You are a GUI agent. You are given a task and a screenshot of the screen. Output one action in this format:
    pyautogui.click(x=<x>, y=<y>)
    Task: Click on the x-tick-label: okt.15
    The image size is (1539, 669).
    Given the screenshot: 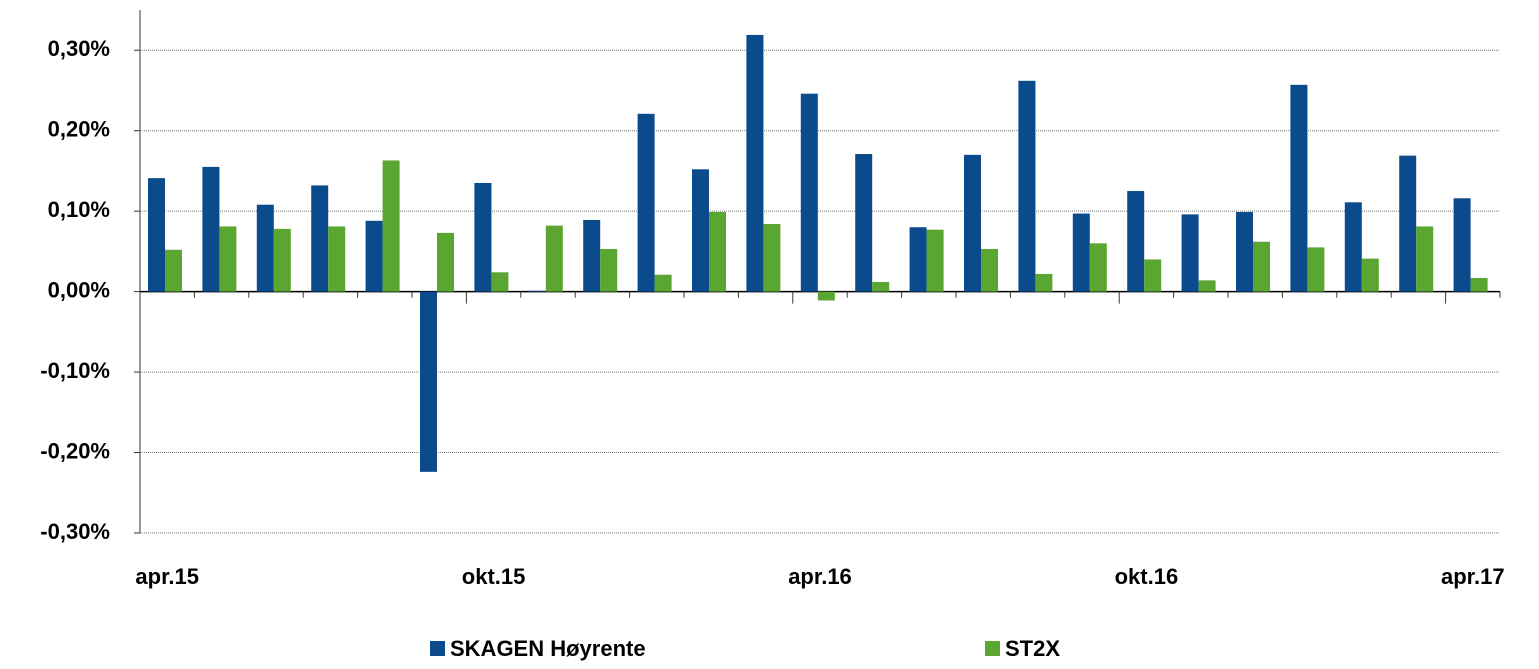 What is the action you would take?
    pyautogui.click(x=494, y=576)
    